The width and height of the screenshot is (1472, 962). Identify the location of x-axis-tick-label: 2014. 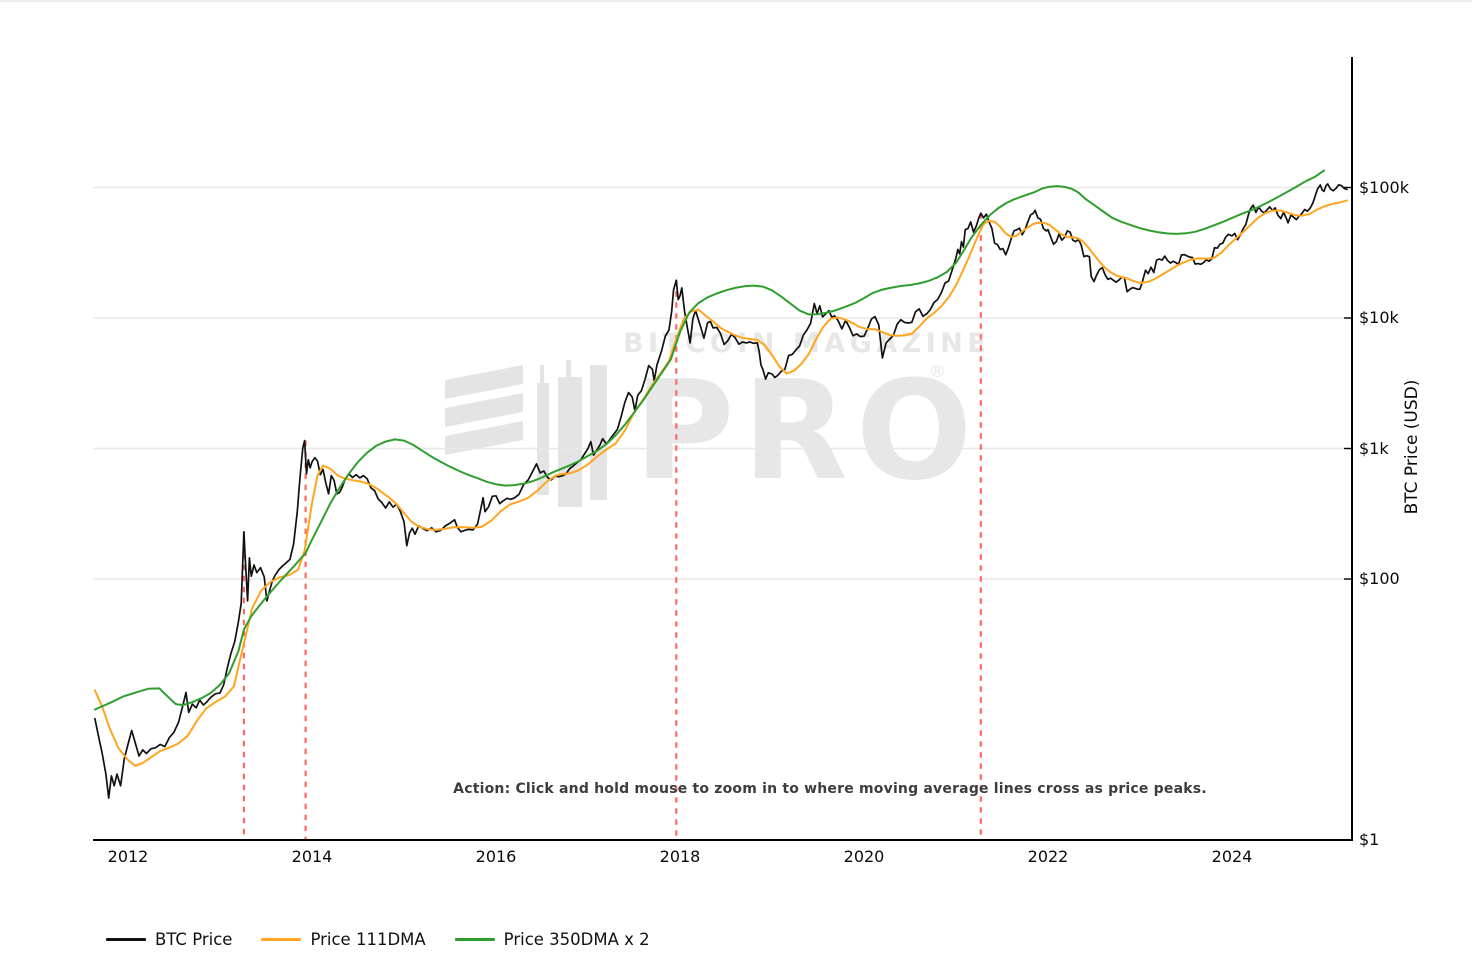
(312, 856).